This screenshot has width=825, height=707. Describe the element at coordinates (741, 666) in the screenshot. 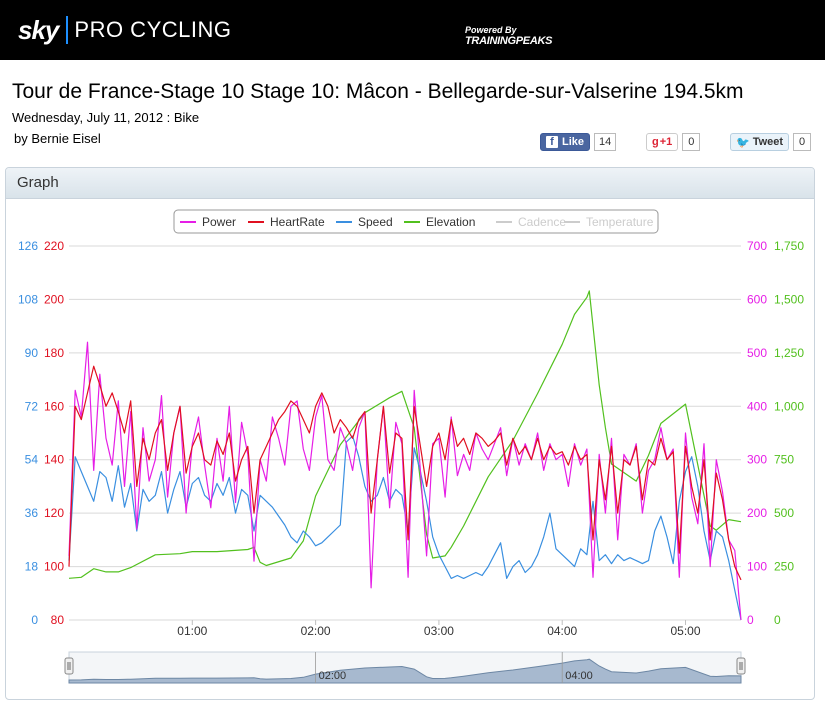

I see `navigator-right-handle` at that location.